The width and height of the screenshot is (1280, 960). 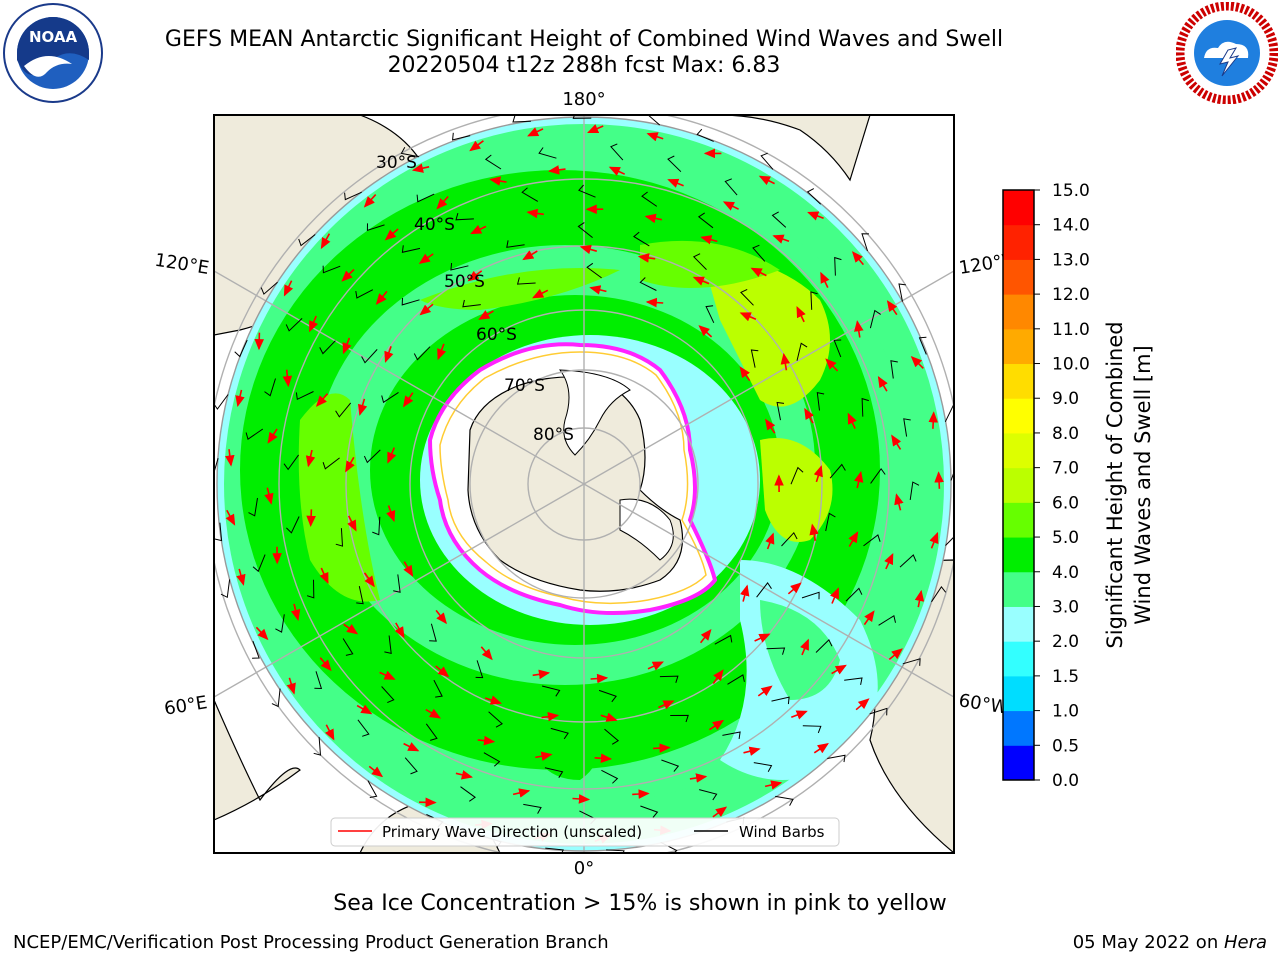 What do you see at coordinates (553, 435) in the screenshot?
I see `lat-label: 80°S` at bounding box center [553, 435].